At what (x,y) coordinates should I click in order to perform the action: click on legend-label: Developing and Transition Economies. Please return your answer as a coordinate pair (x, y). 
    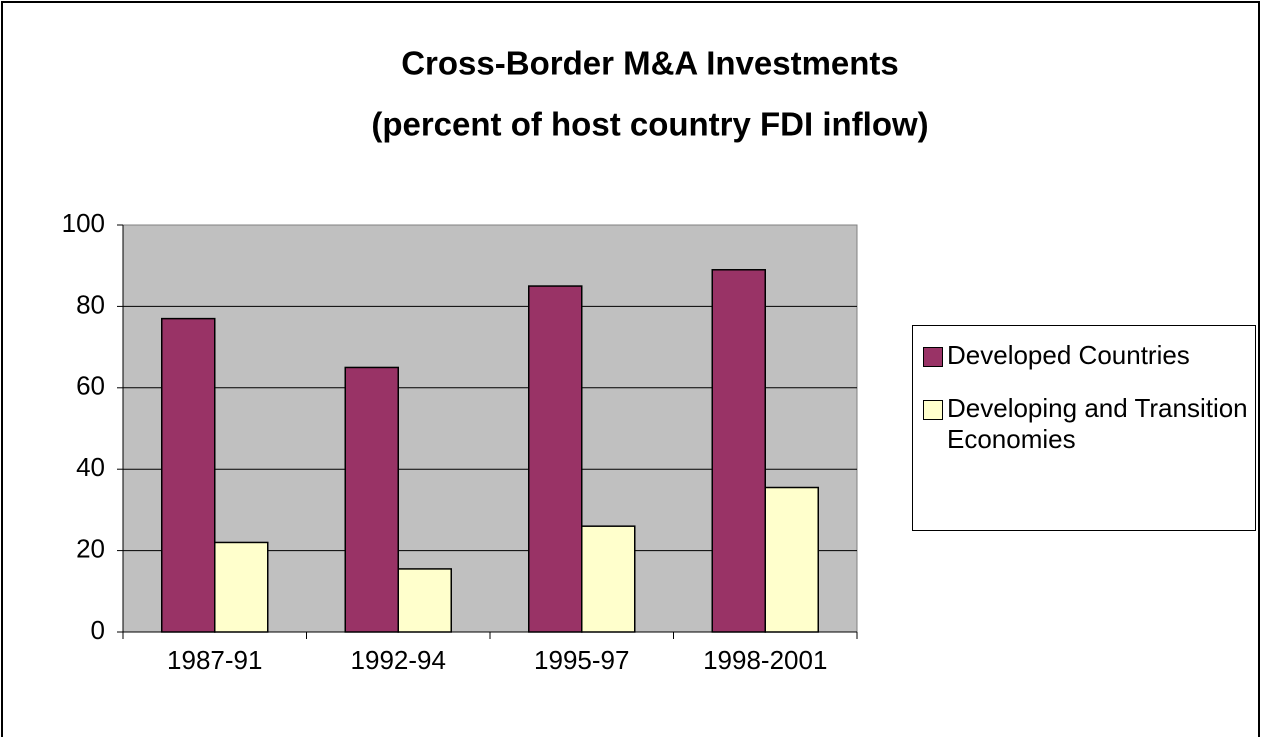
    Looking at the image, I should click on (1097, 423).